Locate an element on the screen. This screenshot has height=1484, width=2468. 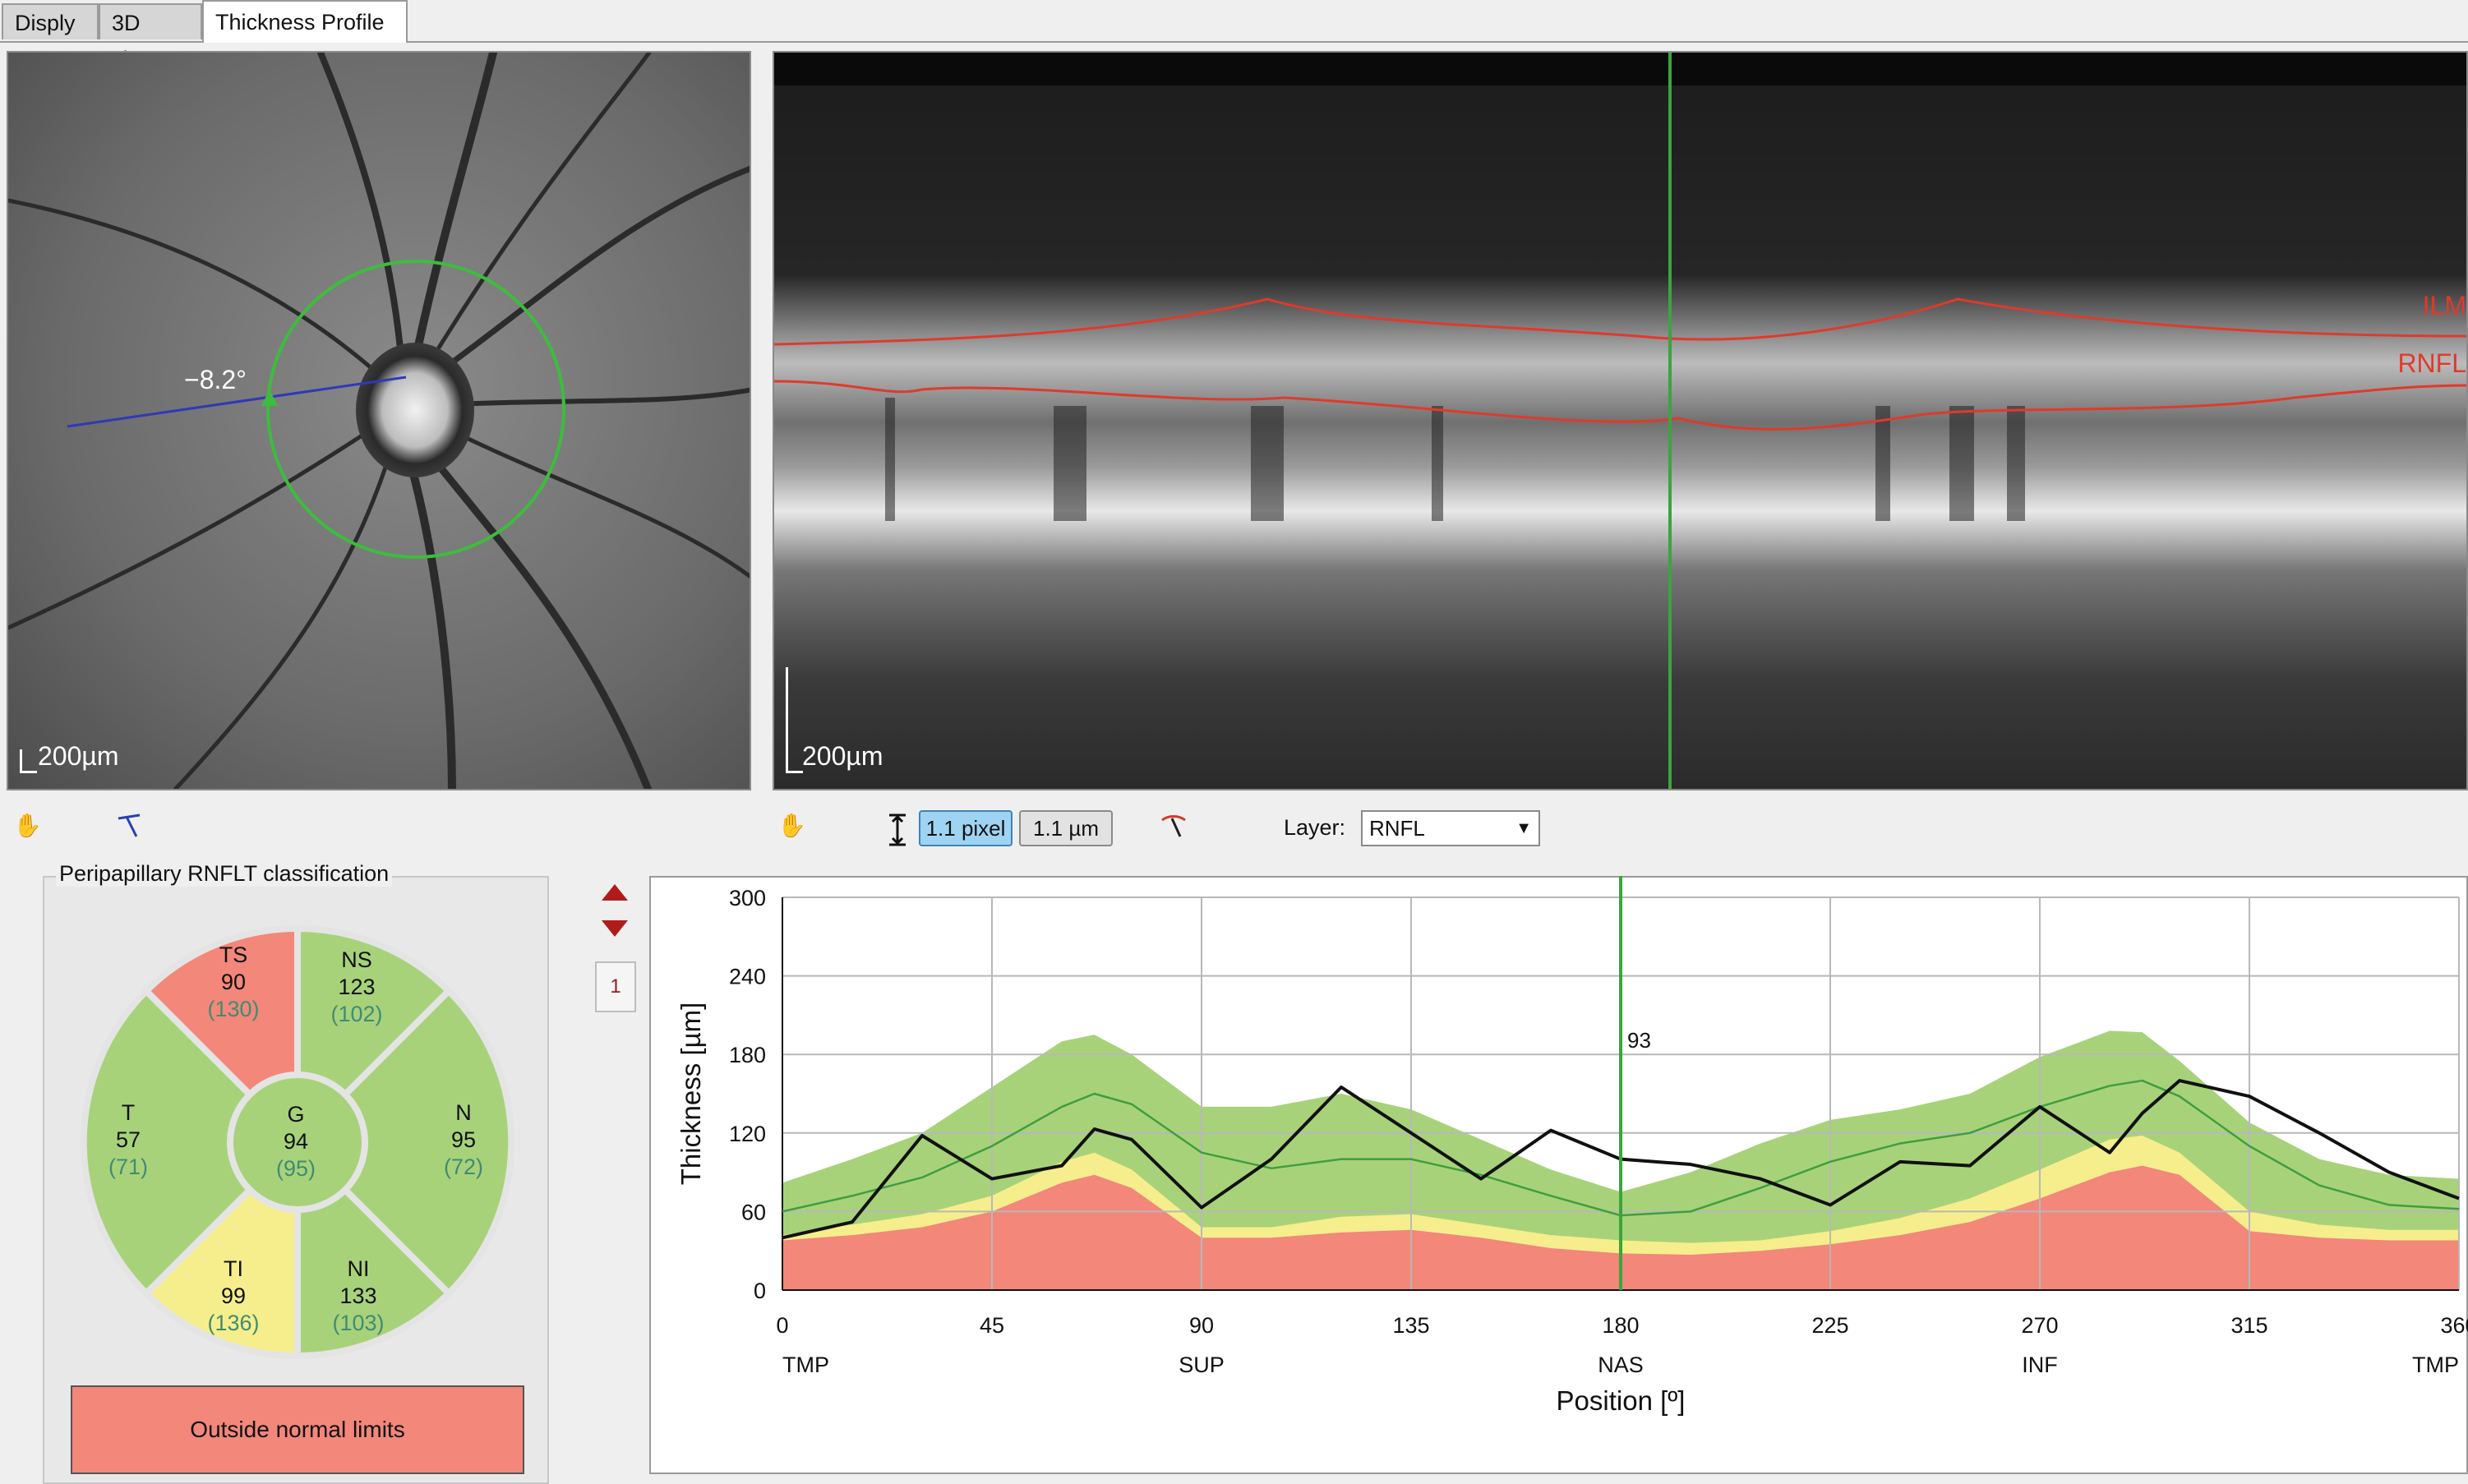
sector-n-ref: (72) is located at coordinates (463, 1166).